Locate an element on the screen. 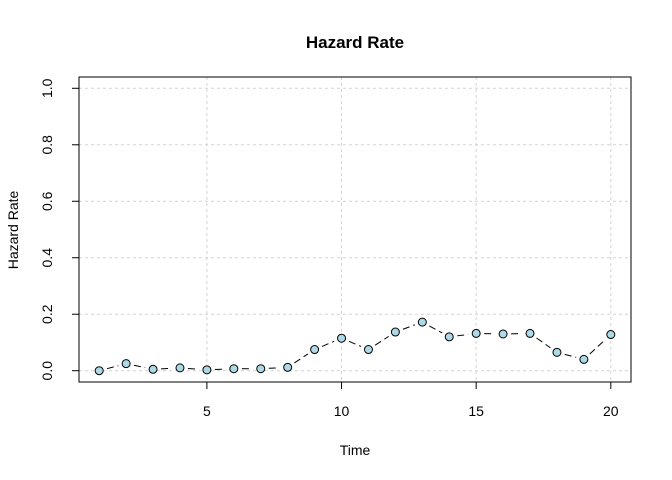  series-hazard-rate is located at coordinates (355, 346).